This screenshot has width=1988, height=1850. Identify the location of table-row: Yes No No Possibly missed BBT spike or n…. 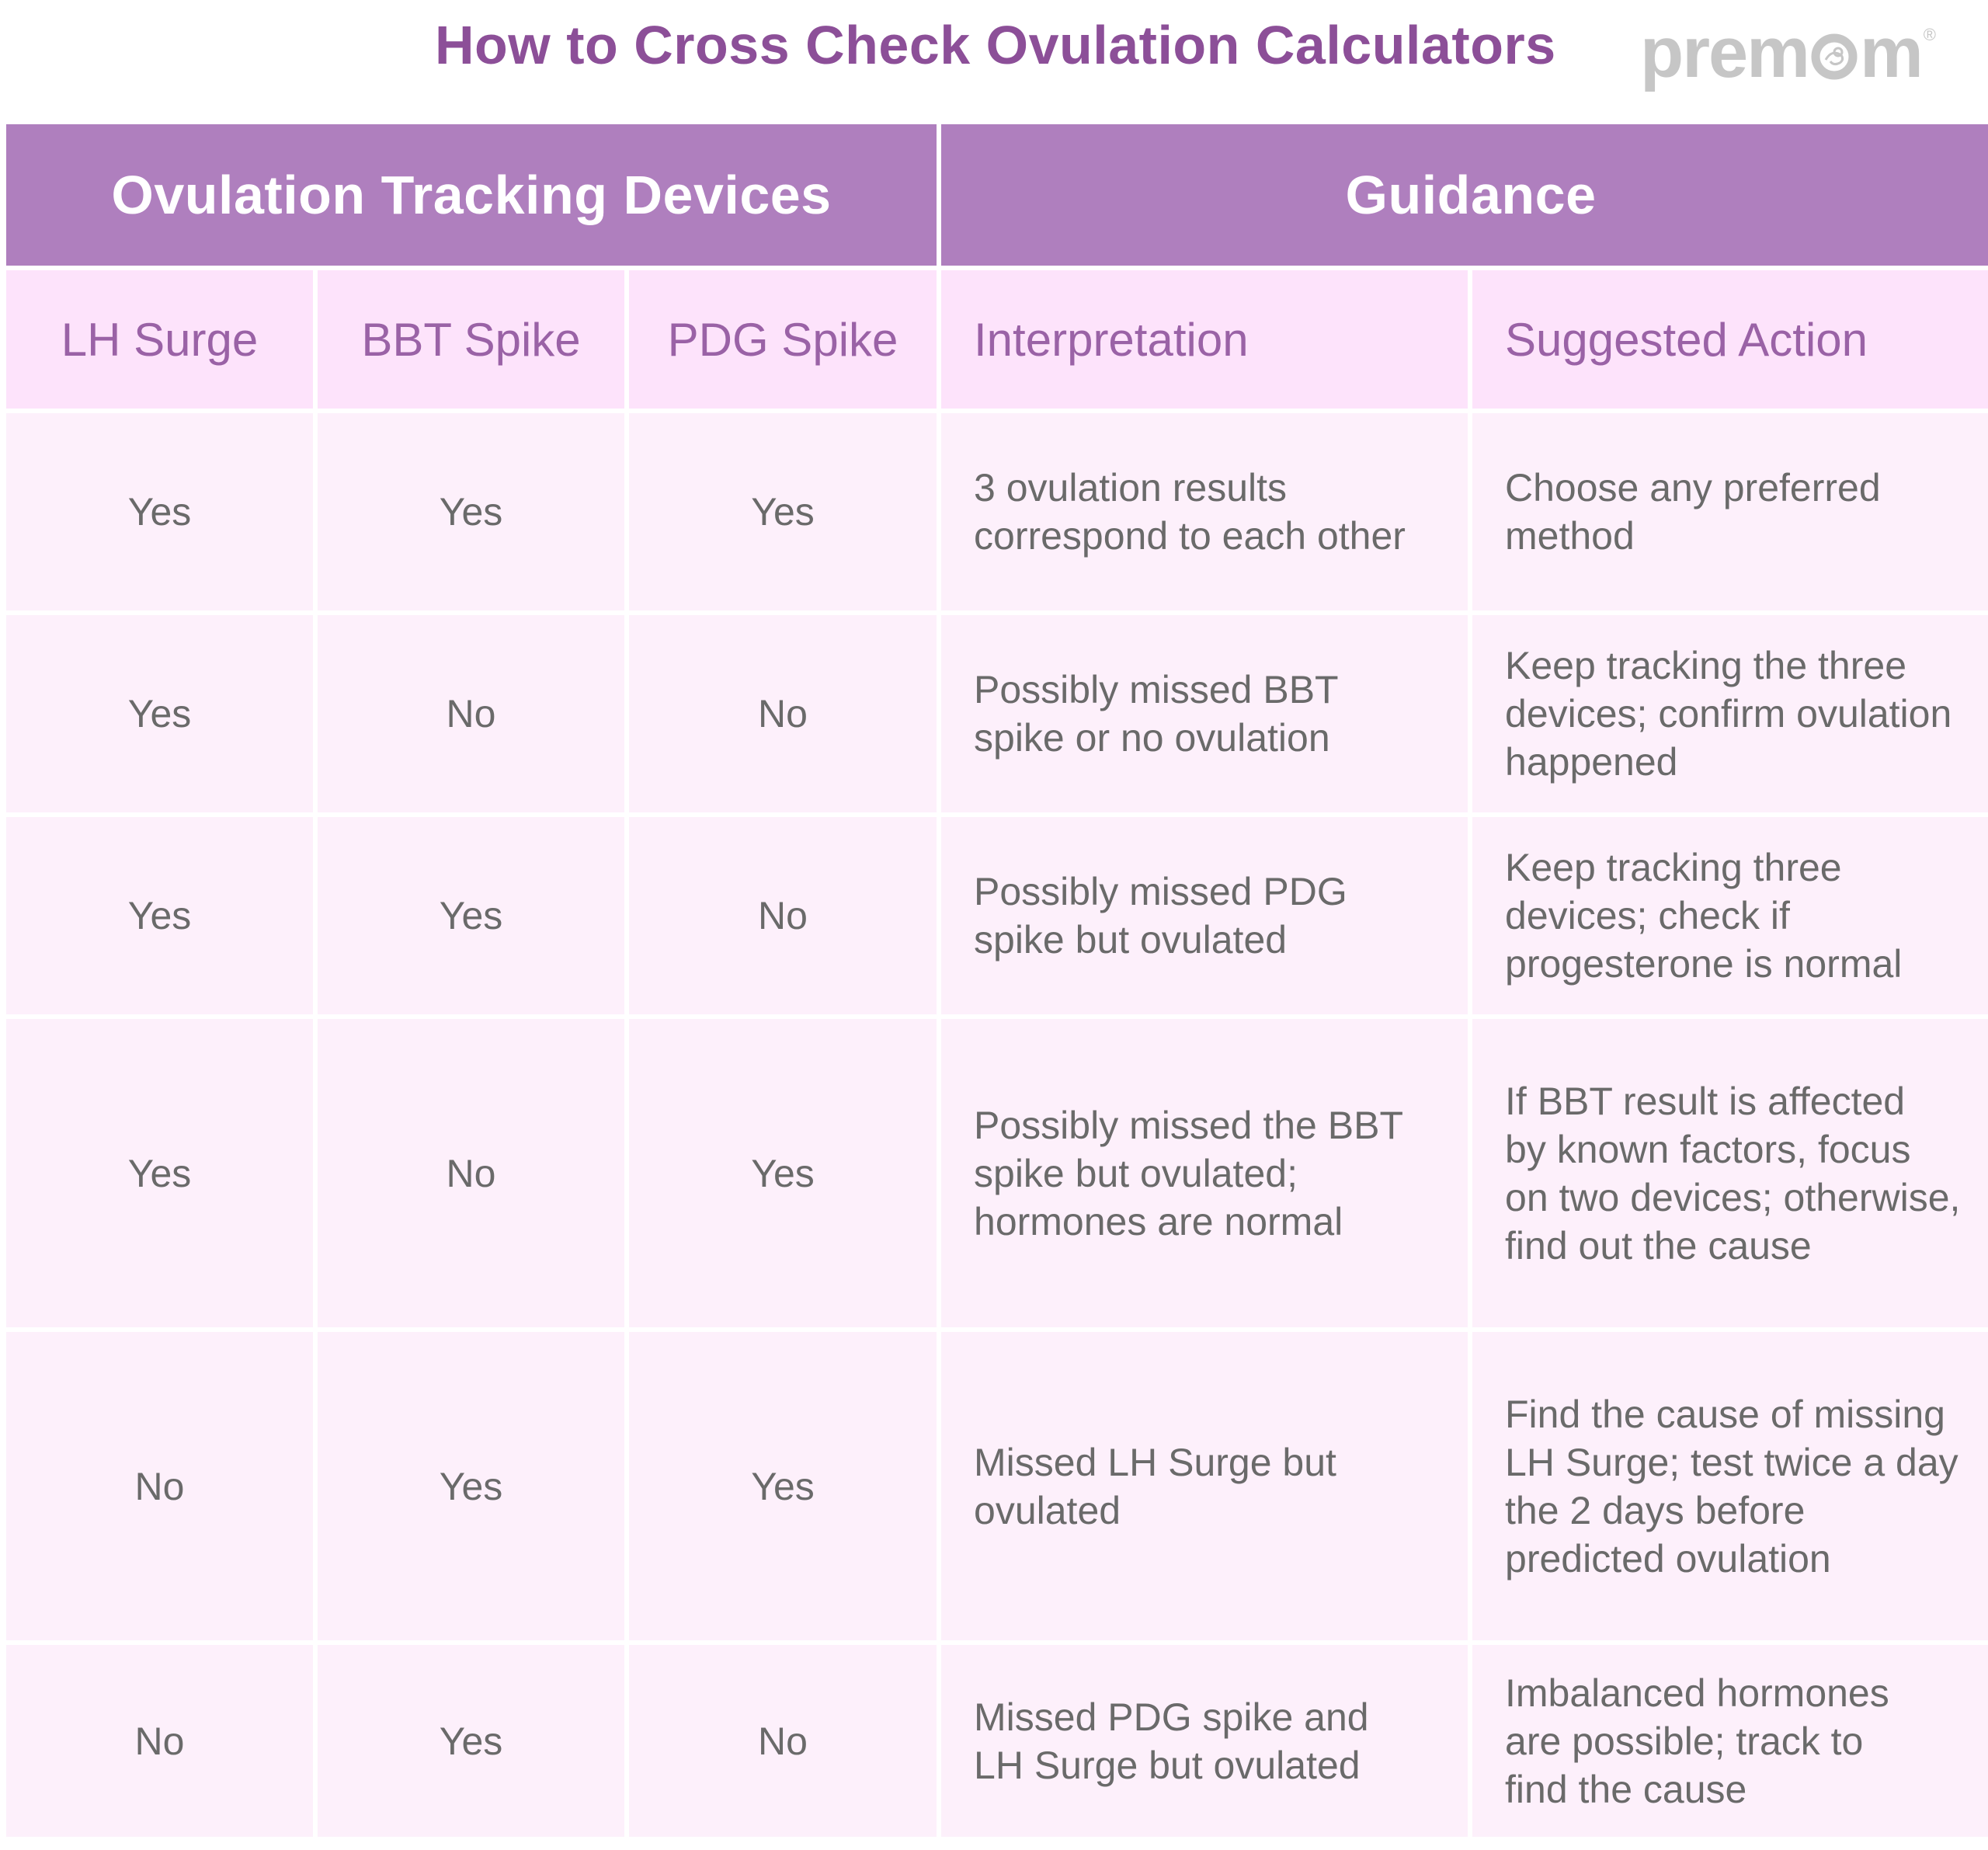
(997, 713).